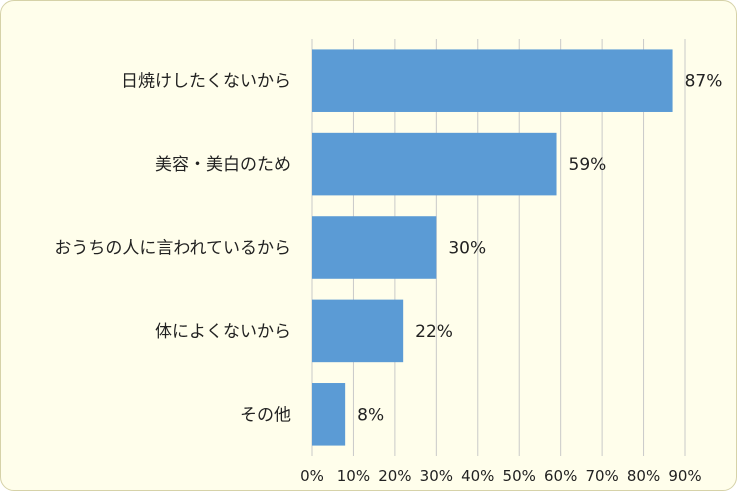  What do you see at coordinates (704, 82) in the screenshot?
I see `data-label: 87%` at bounding box center [704, 82].